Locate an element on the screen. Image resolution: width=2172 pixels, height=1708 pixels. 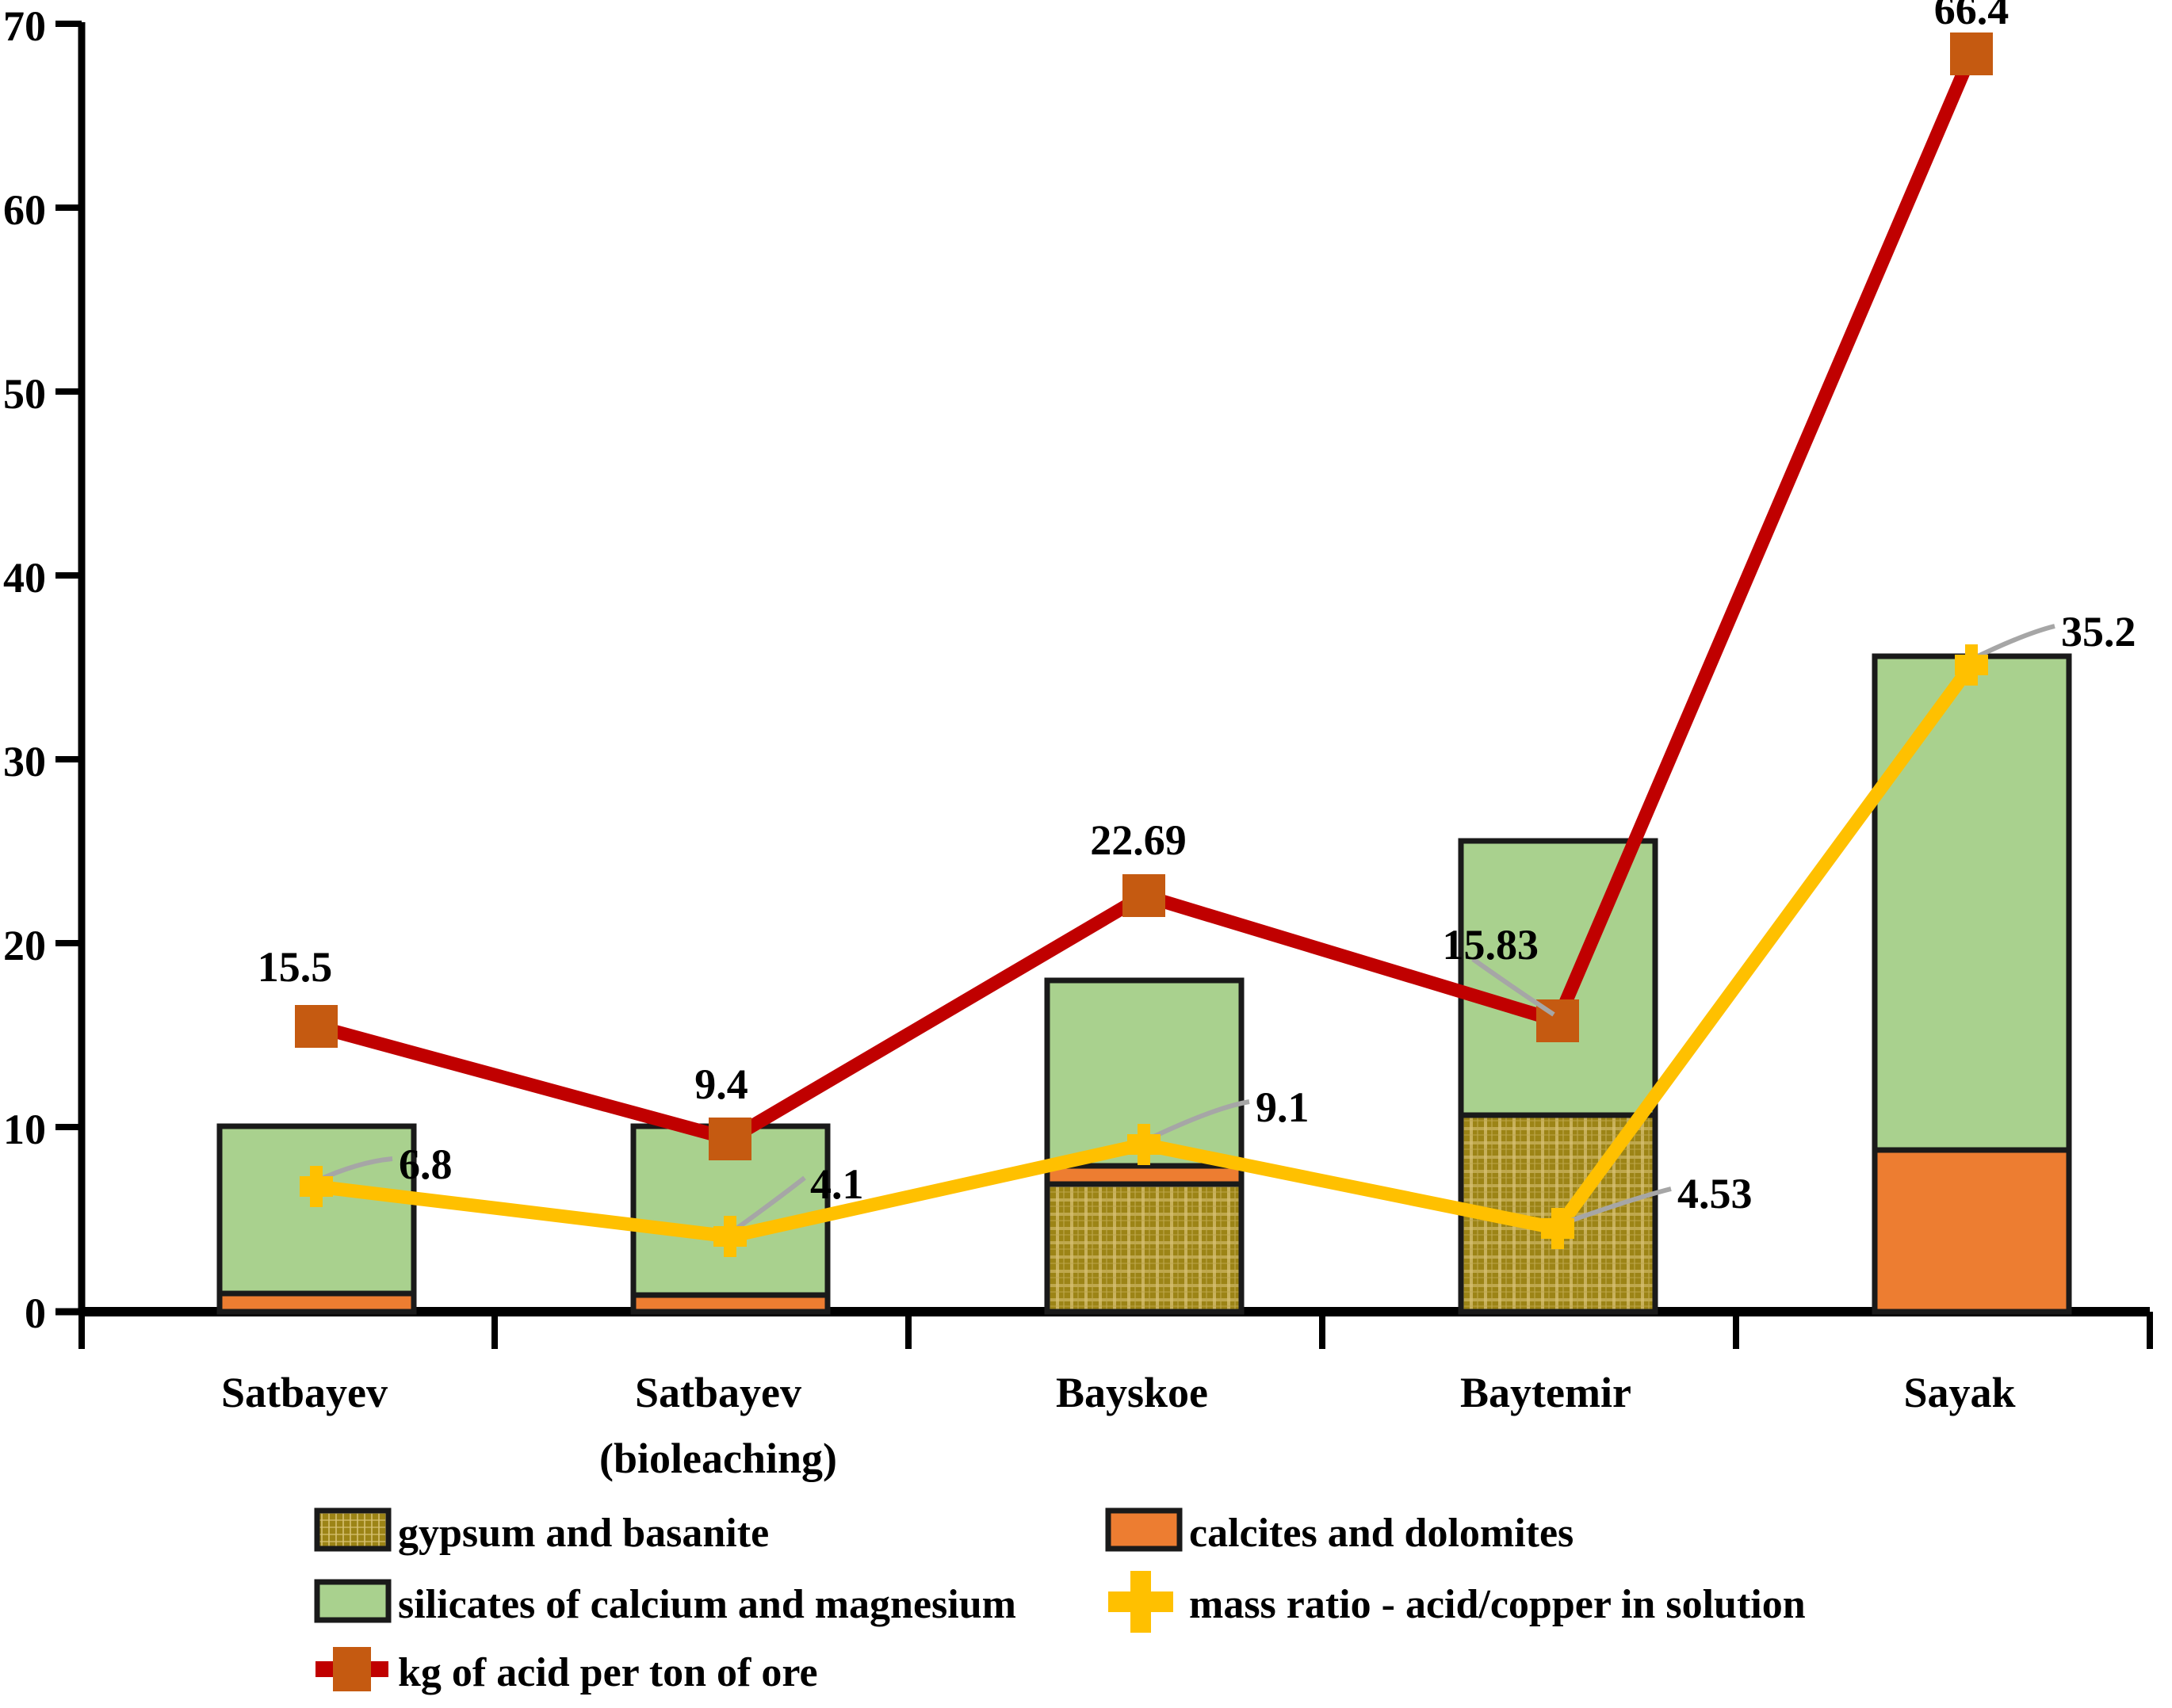
legend-item-silicates: silicates of calcium and magnesium is located at coordinates (665, 1603).